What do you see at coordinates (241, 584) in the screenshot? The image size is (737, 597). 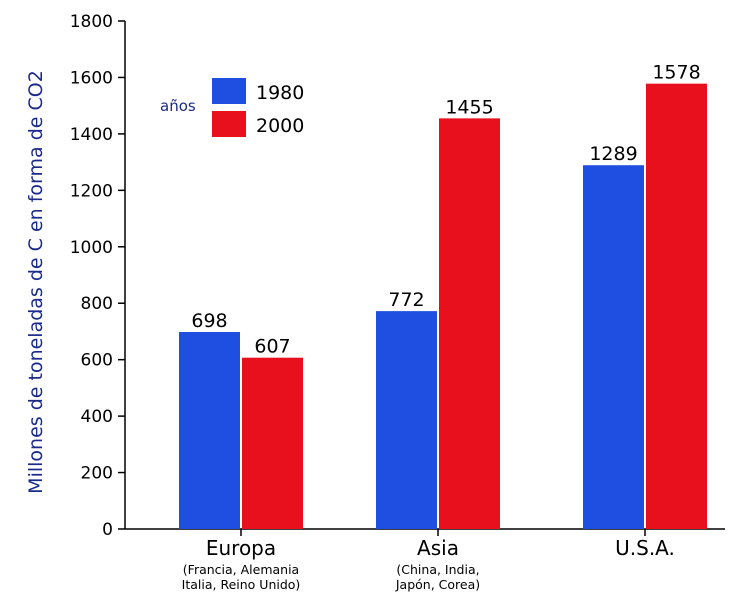 I see `x-tick-sublabel: Italia, Reino Unido)` at bounding box center [241, 584].